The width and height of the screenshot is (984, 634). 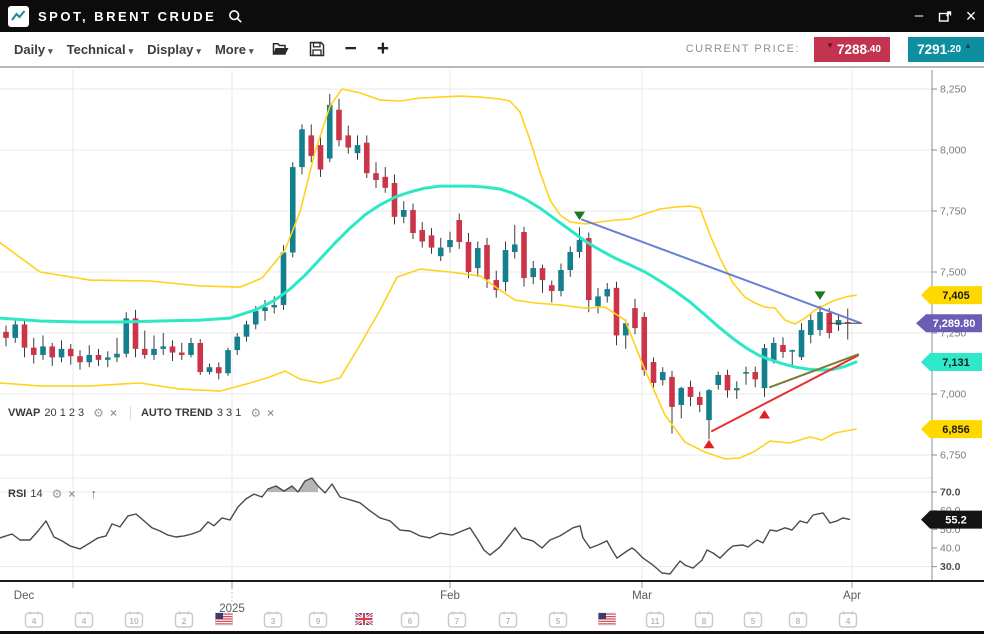 What do you see at coordinates (919, 15) in the screenshot?
I see `minimize-button: –` at bounding box center [919, 15].